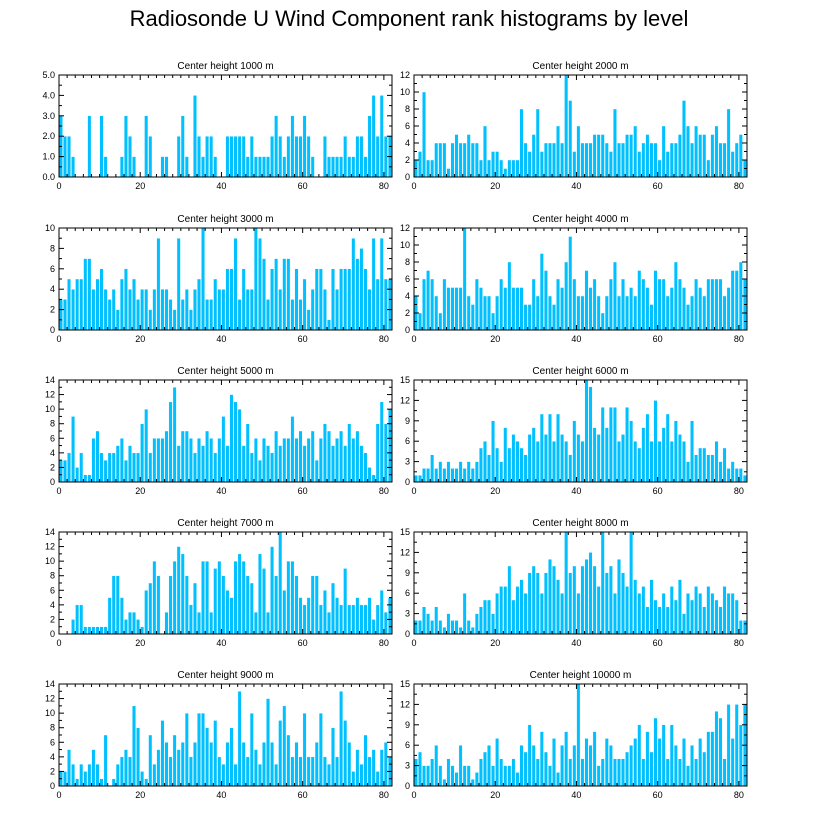  Describe the element at coordinates (407, 160) in the screenshot. I see `y-tick-label: 2` at that location.